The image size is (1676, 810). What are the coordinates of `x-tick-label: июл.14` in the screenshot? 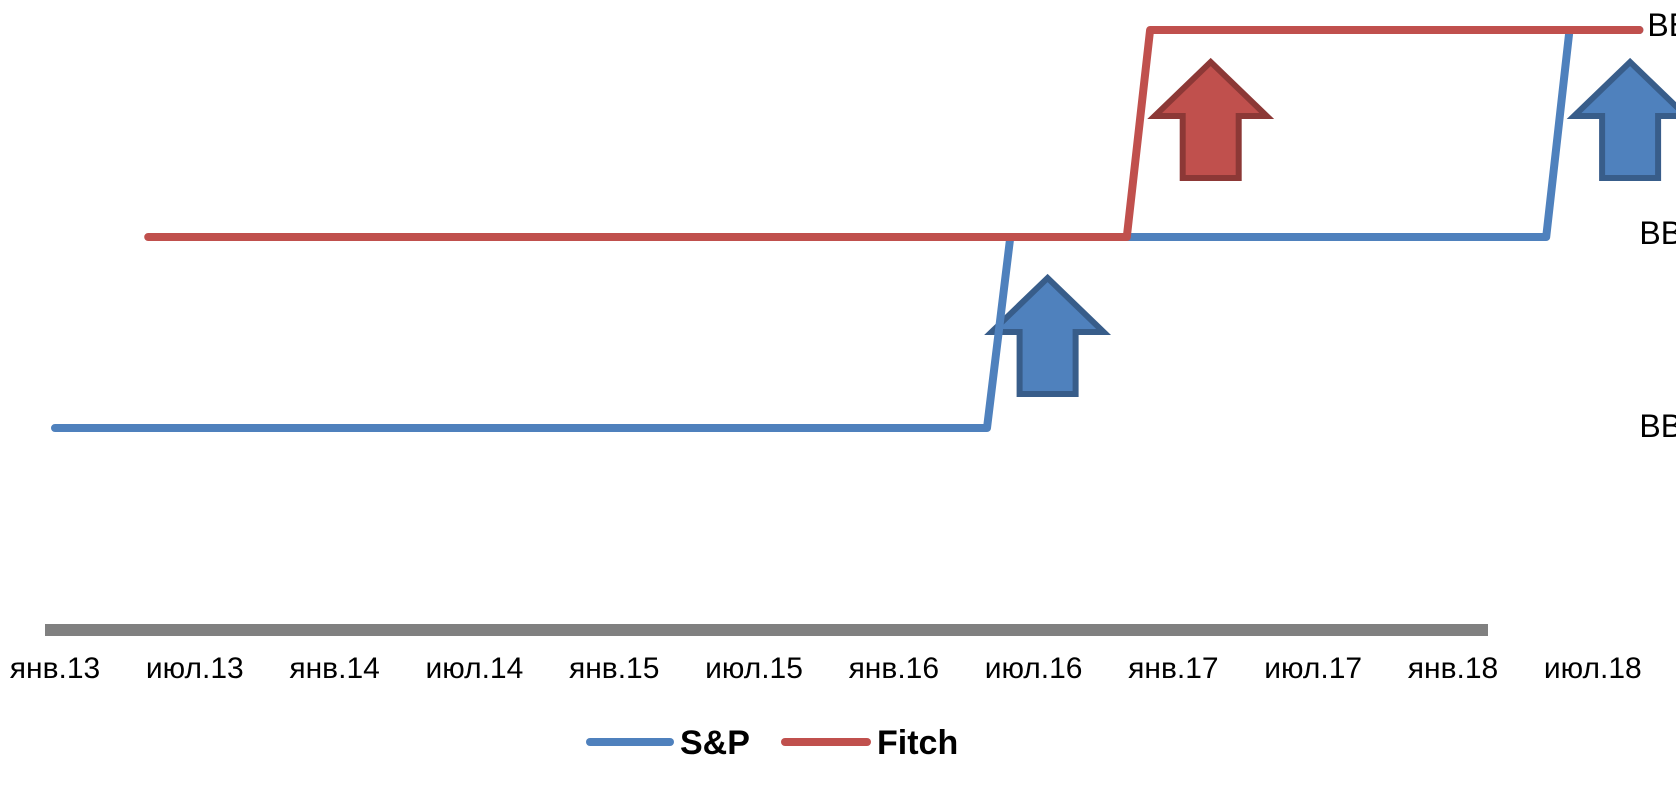 It's located at (474, 668).